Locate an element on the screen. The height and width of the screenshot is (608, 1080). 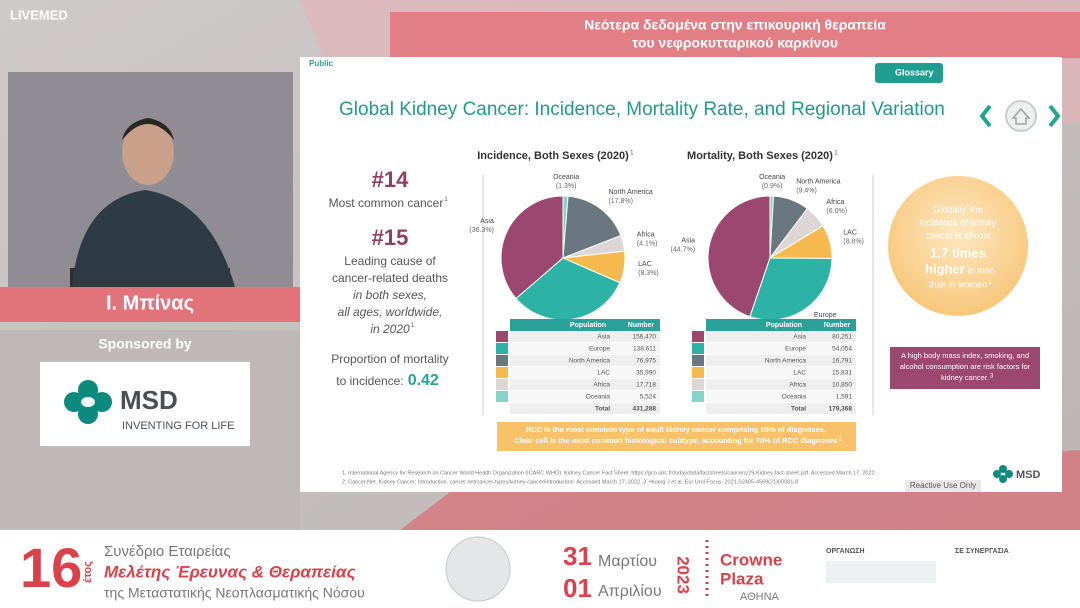
table-cell: 15,831 is located at coordinates (842, 373).